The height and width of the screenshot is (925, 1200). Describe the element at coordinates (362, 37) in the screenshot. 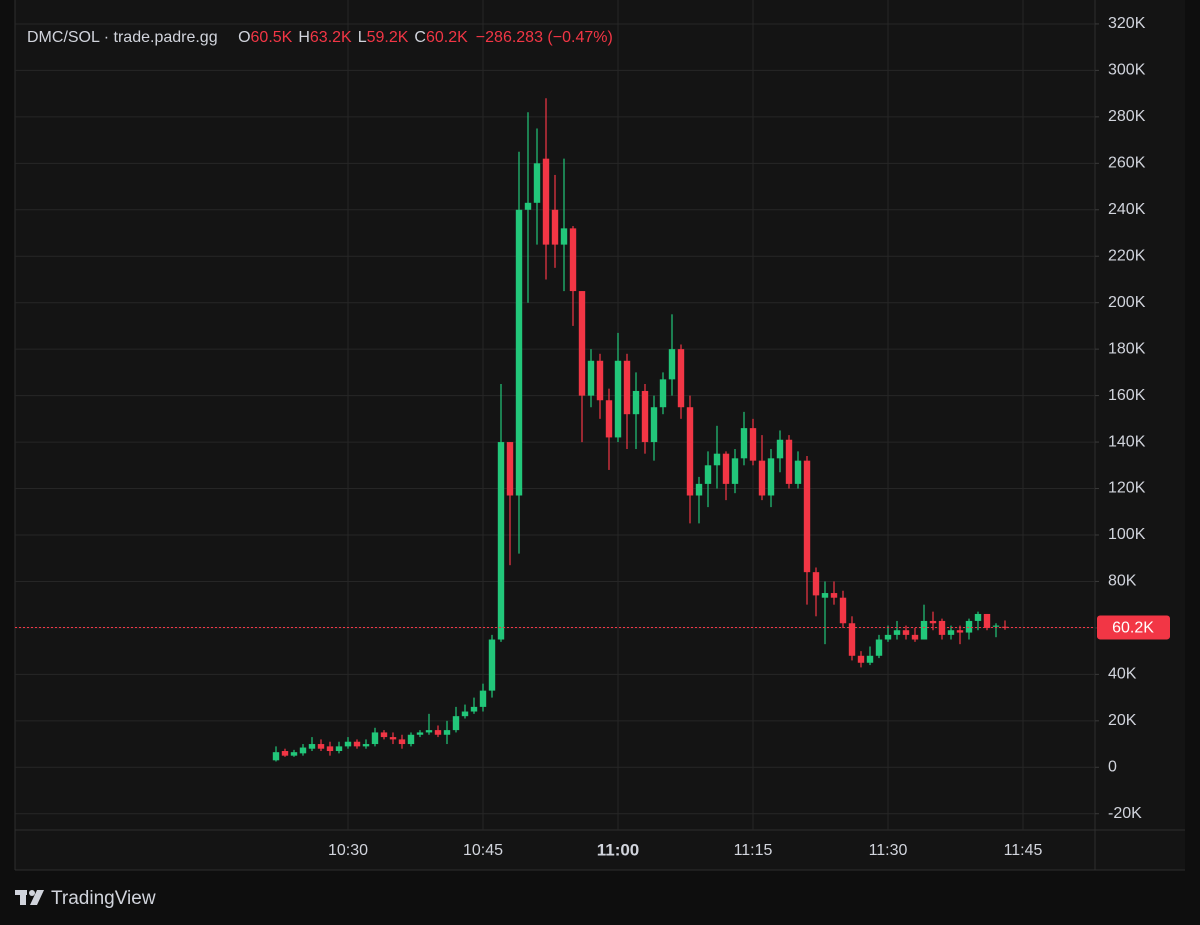

I see `ohlc-label: L` at that location.